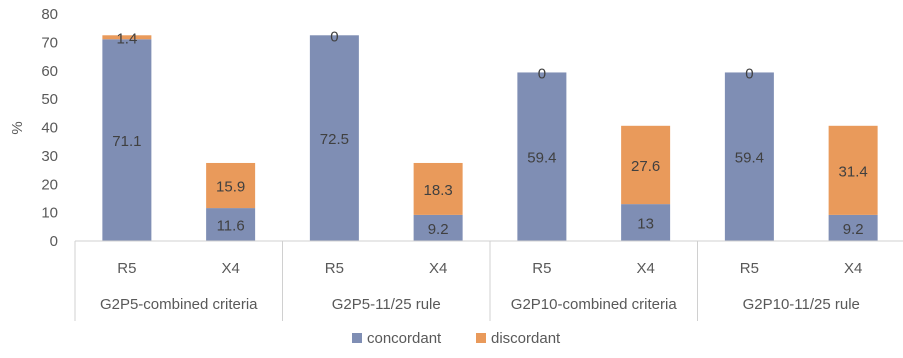 The height and width of the screenshot is (358, 903). I want to click on data-label-concordant: 11.6, so click(231, 226).